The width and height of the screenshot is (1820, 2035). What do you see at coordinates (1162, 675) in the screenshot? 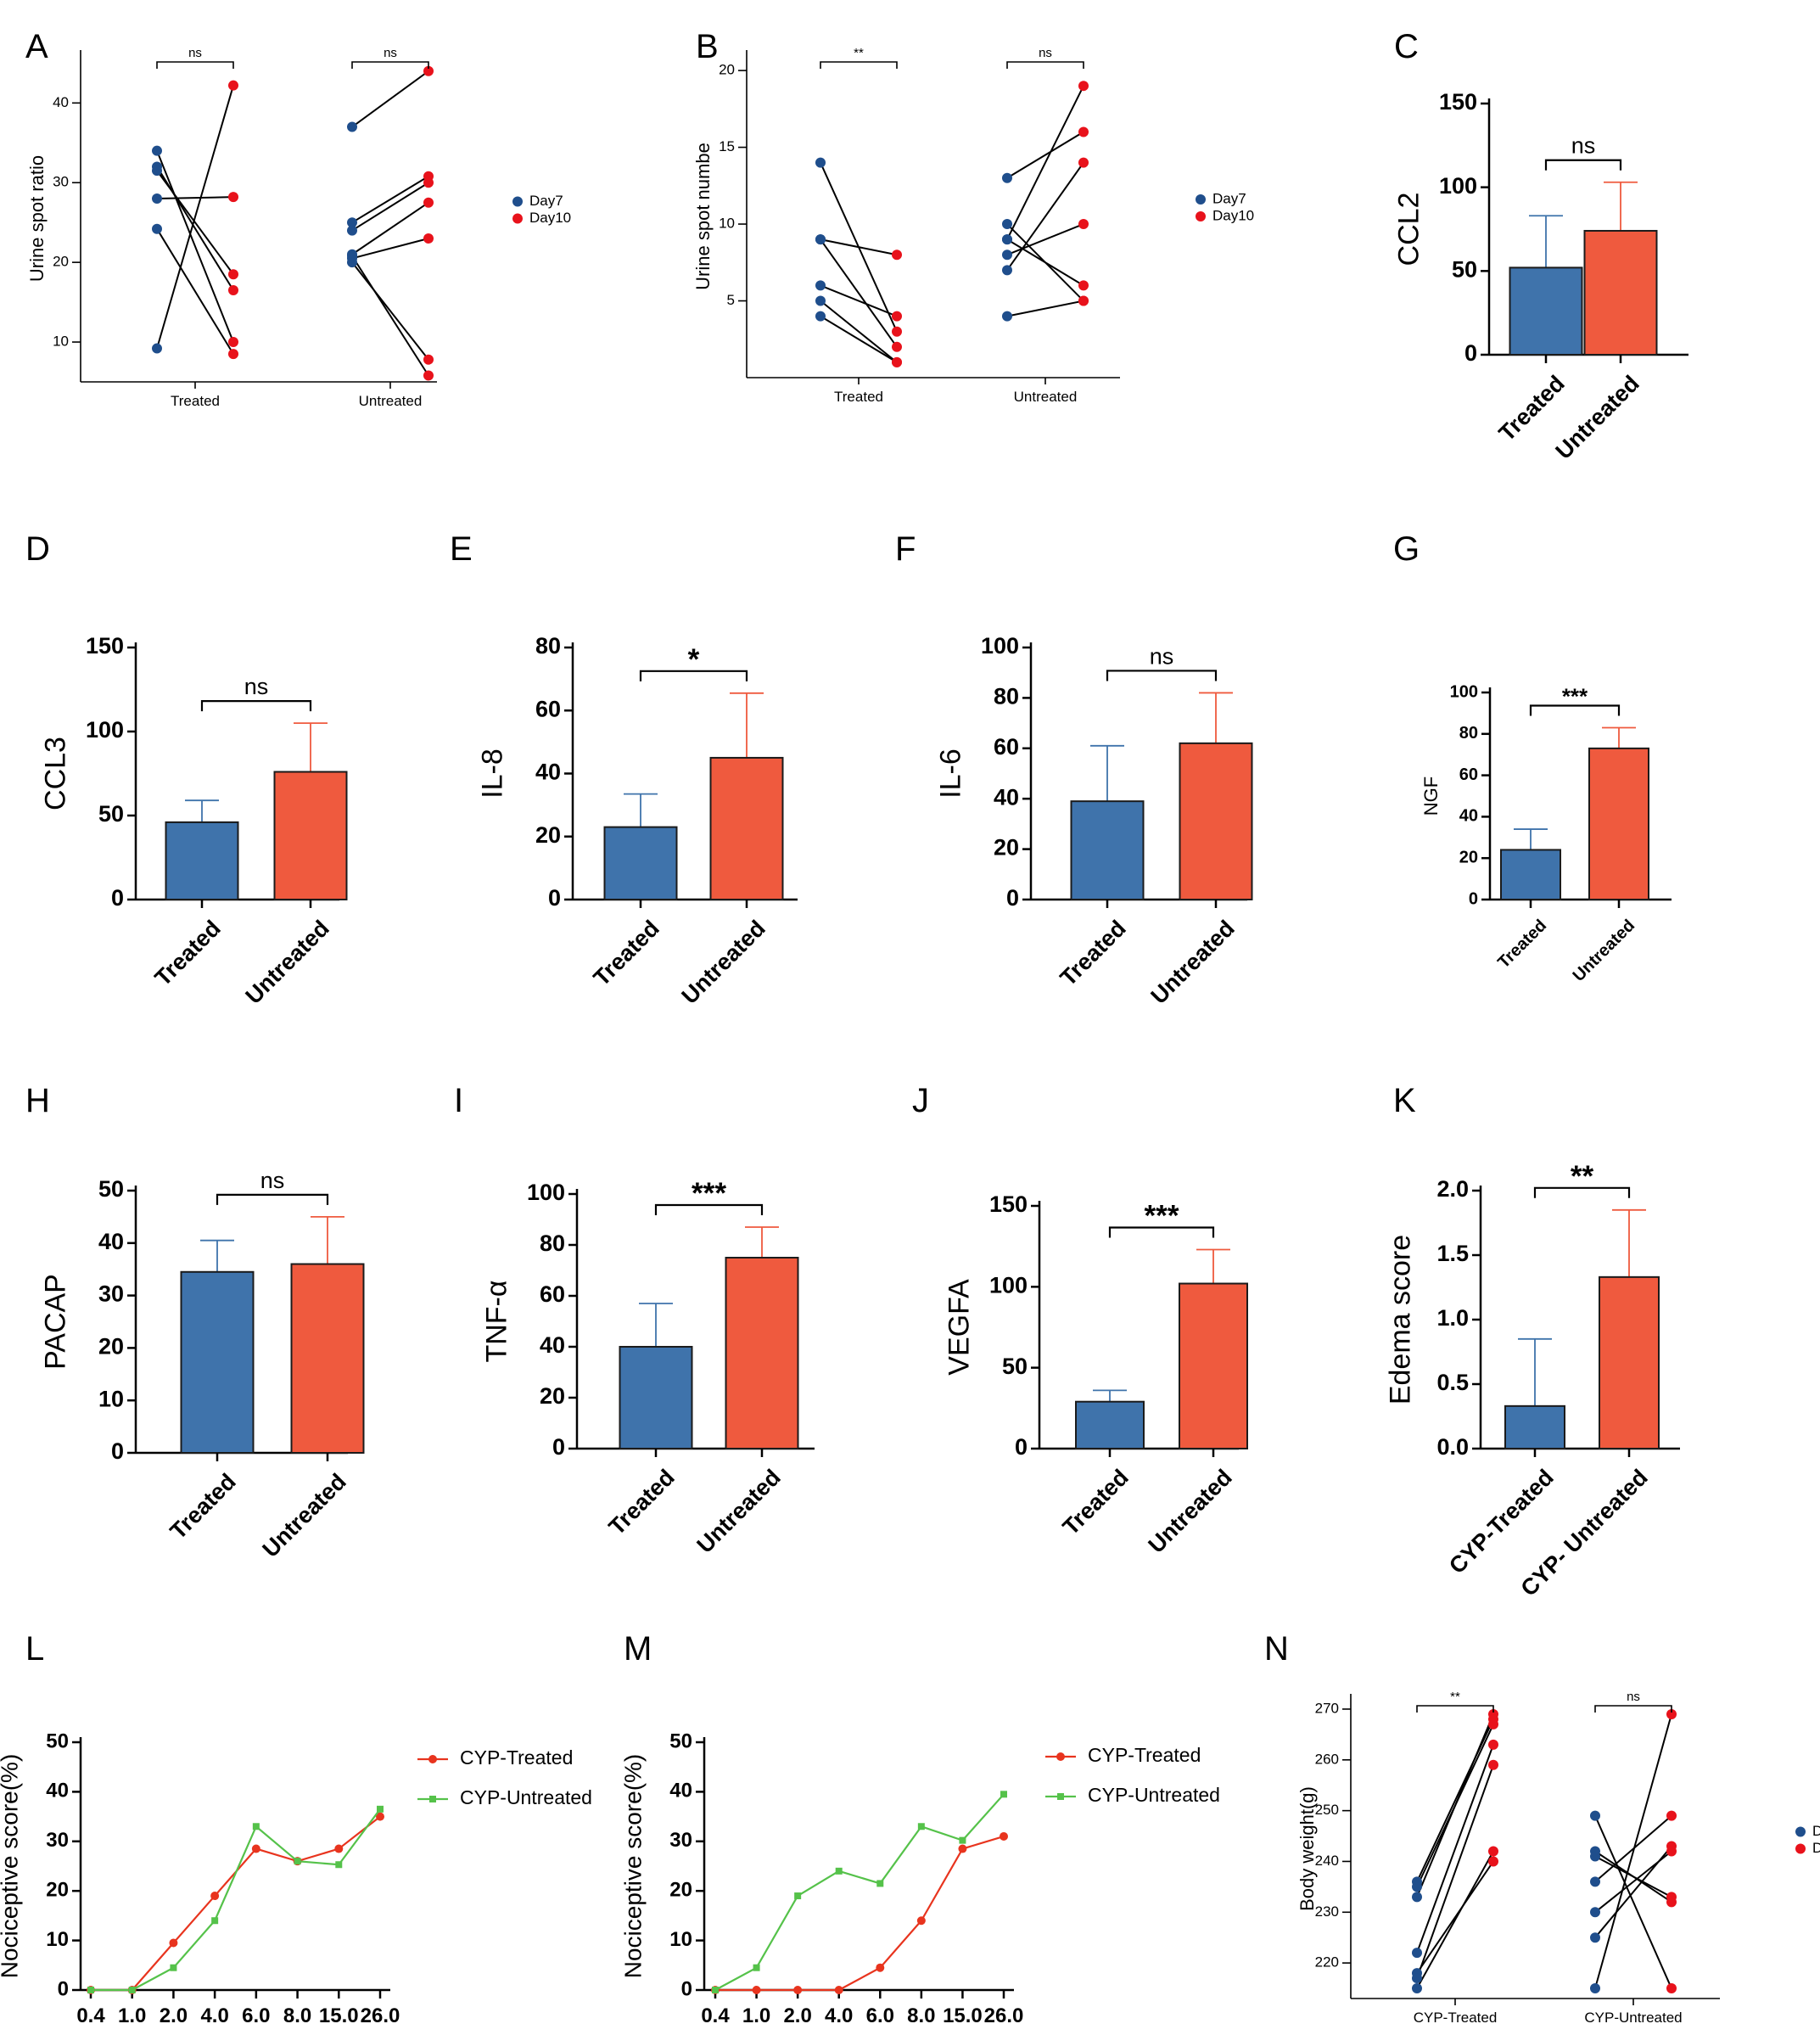
I see `significance-bracket` at bounding box center [1162, 675].